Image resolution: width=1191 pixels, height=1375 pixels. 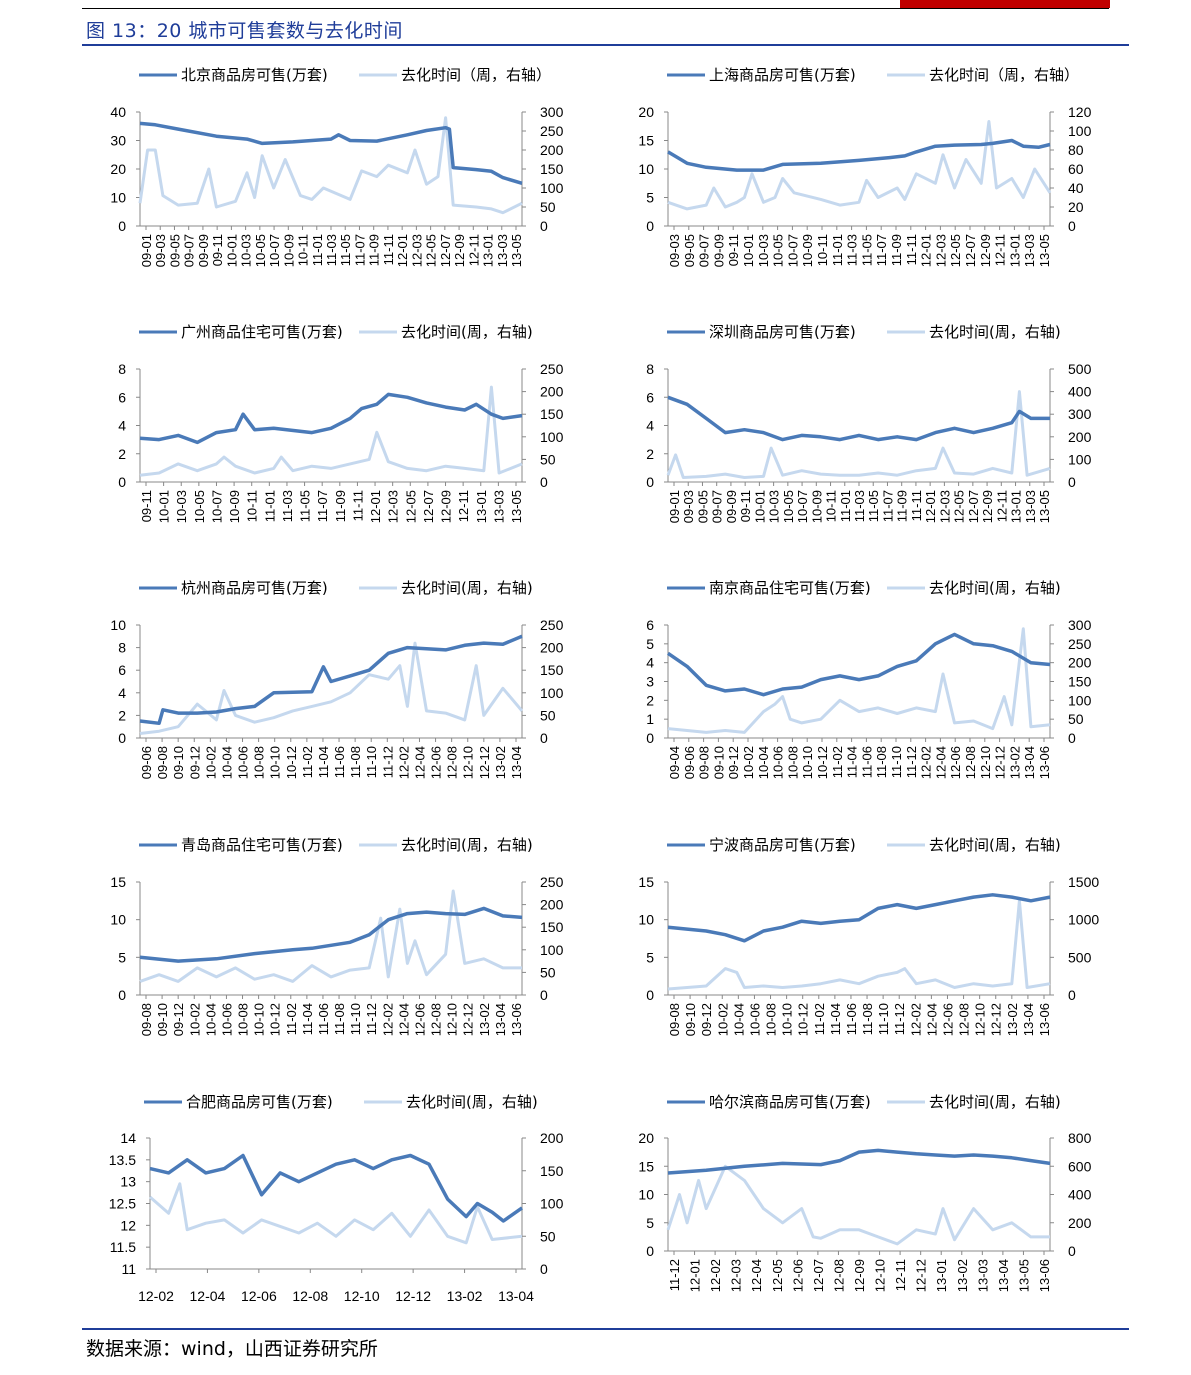 I want to click on left-tick-label: 1, so click(x=650, y=719).